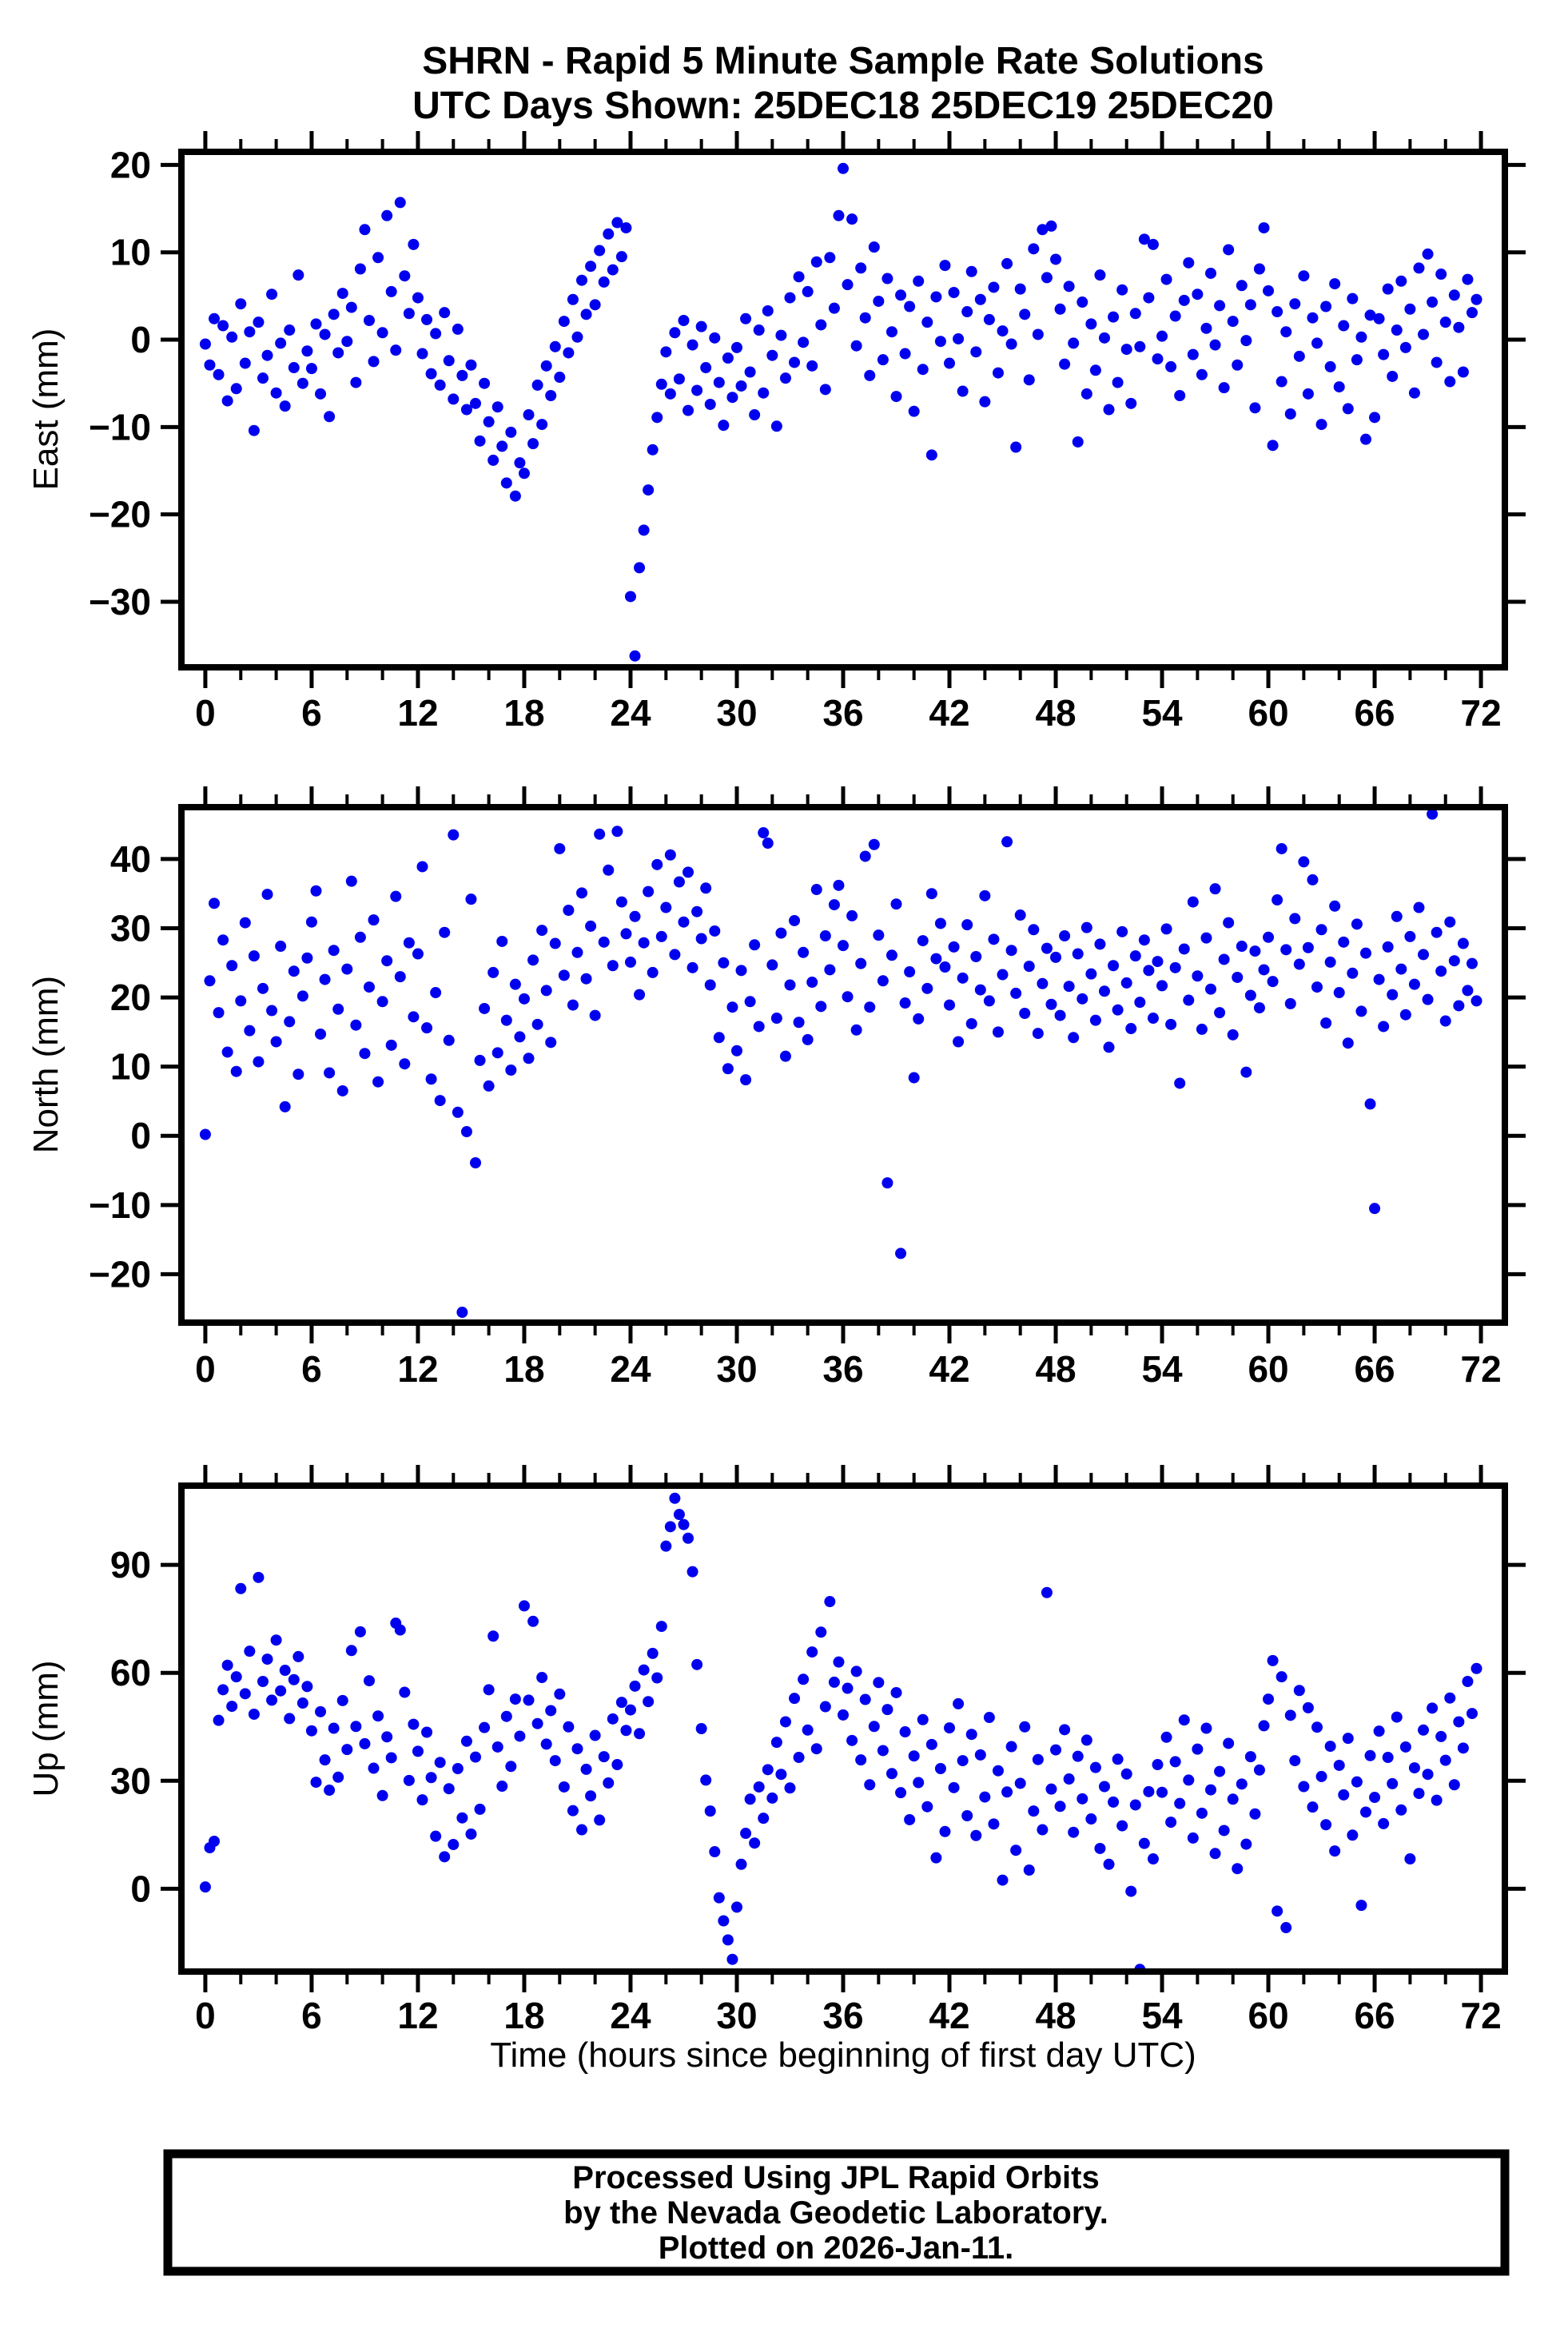  Describe the element at coordinates (1268, 1369) in the screenshot. I see `x-tick-label: 60` at that location.